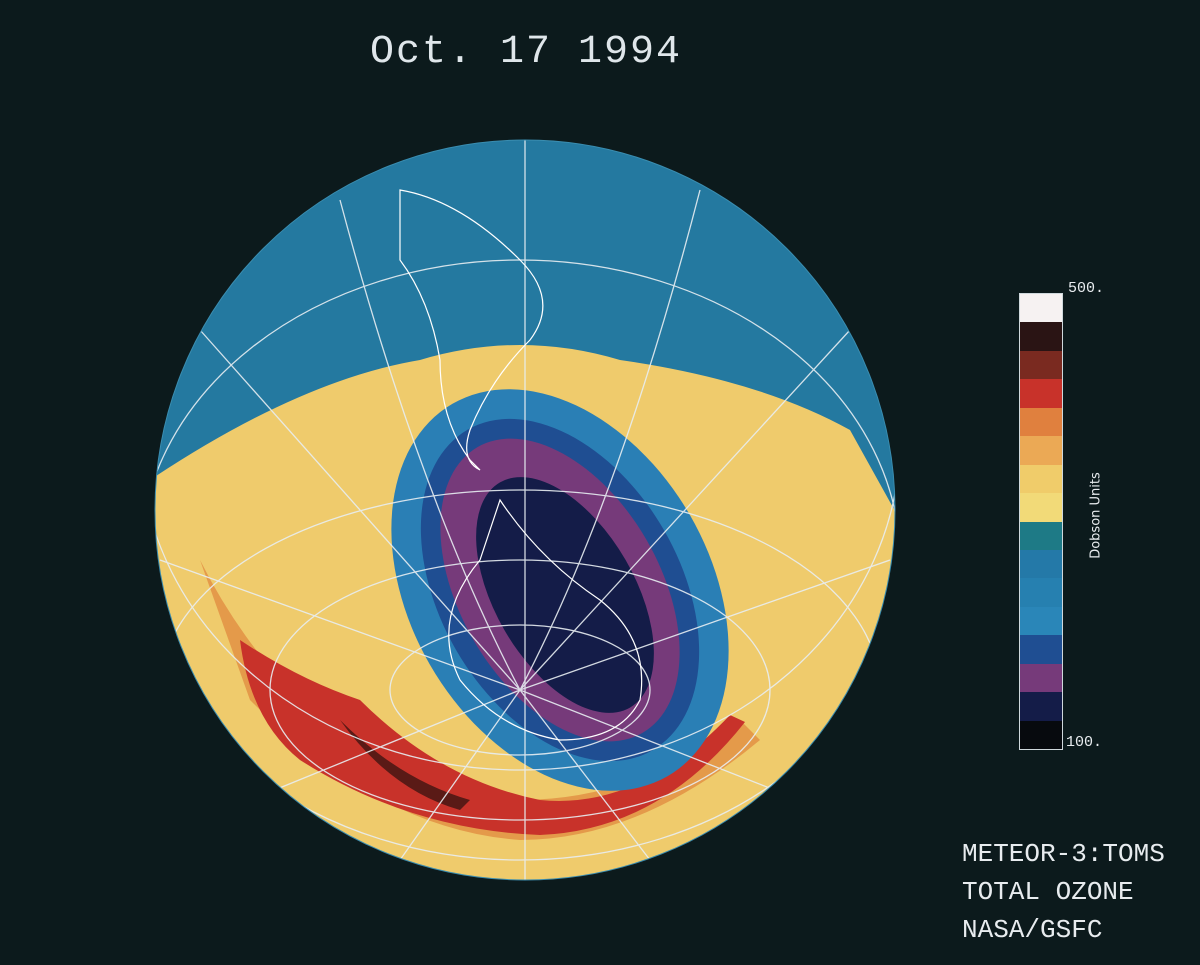 The height and width of the screenshot is (965, 1200). I want to click on colorbar-unit-label: Dobson Units, so click(1096, 515).